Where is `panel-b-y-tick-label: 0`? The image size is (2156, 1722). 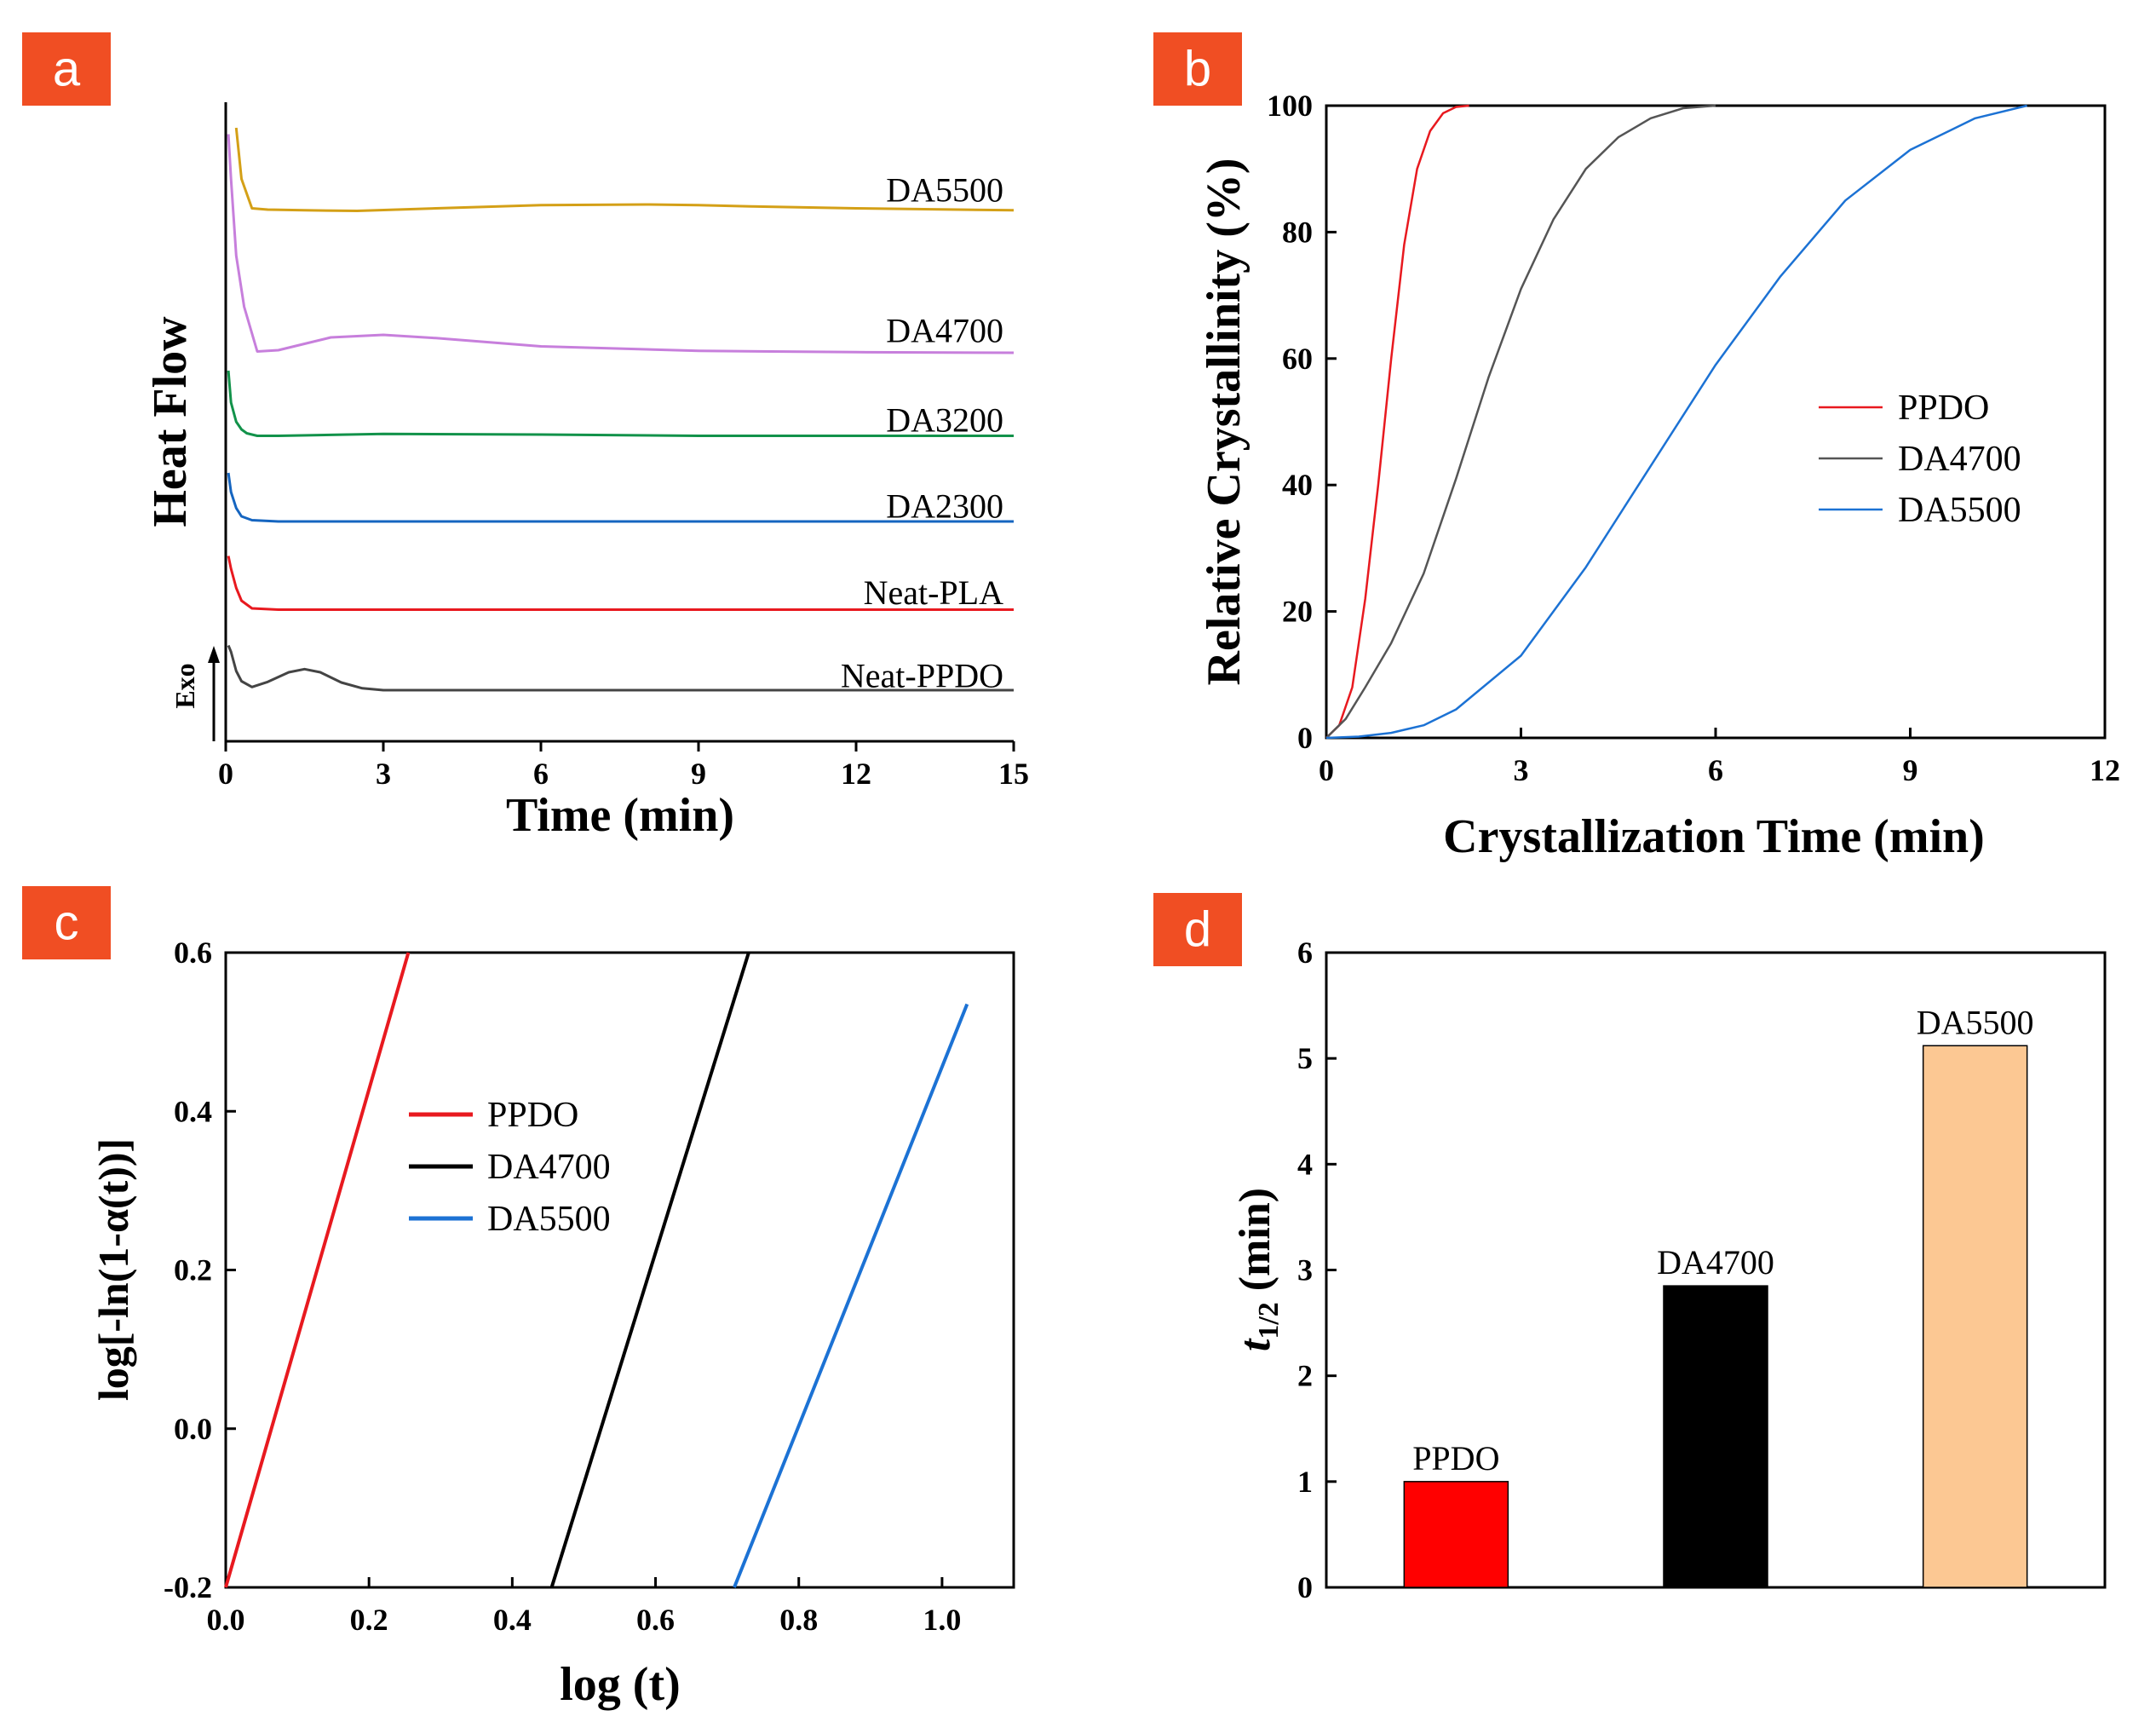 panel-b-y-tick-label: 0 is located at coordinates (1305, 738).